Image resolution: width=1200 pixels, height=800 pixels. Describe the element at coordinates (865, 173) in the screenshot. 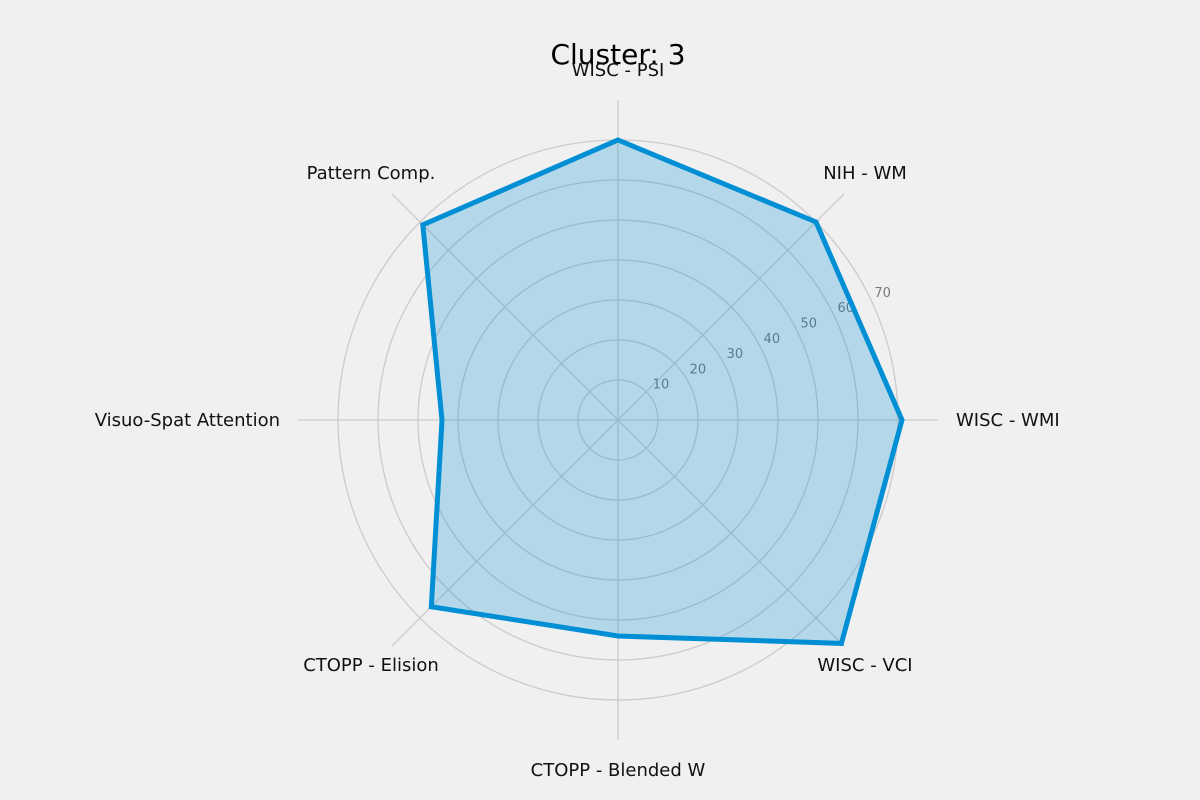

I see `axis-label: NIH - WM` at that location.